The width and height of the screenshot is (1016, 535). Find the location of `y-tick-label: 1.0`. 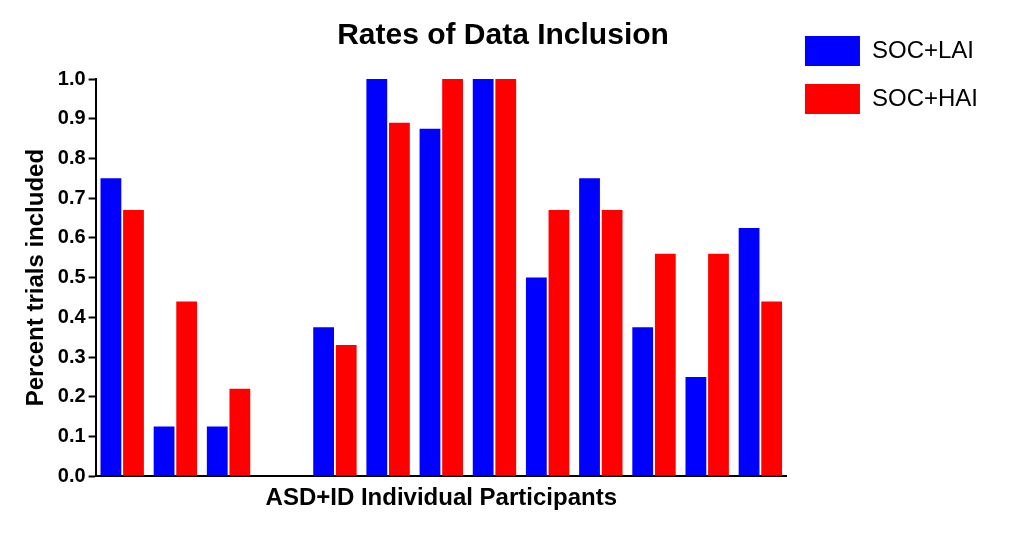

y-tick-label: 1.0 is located at coordinates (71, 77).